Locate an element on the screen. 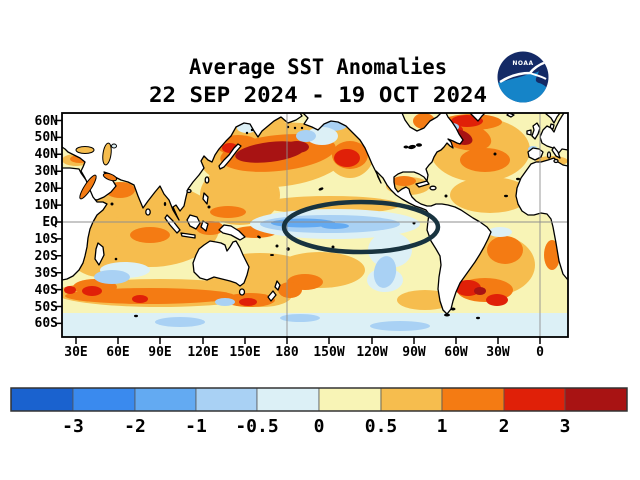  landmass-new-zealand-south is located at coordinates (272, 296).